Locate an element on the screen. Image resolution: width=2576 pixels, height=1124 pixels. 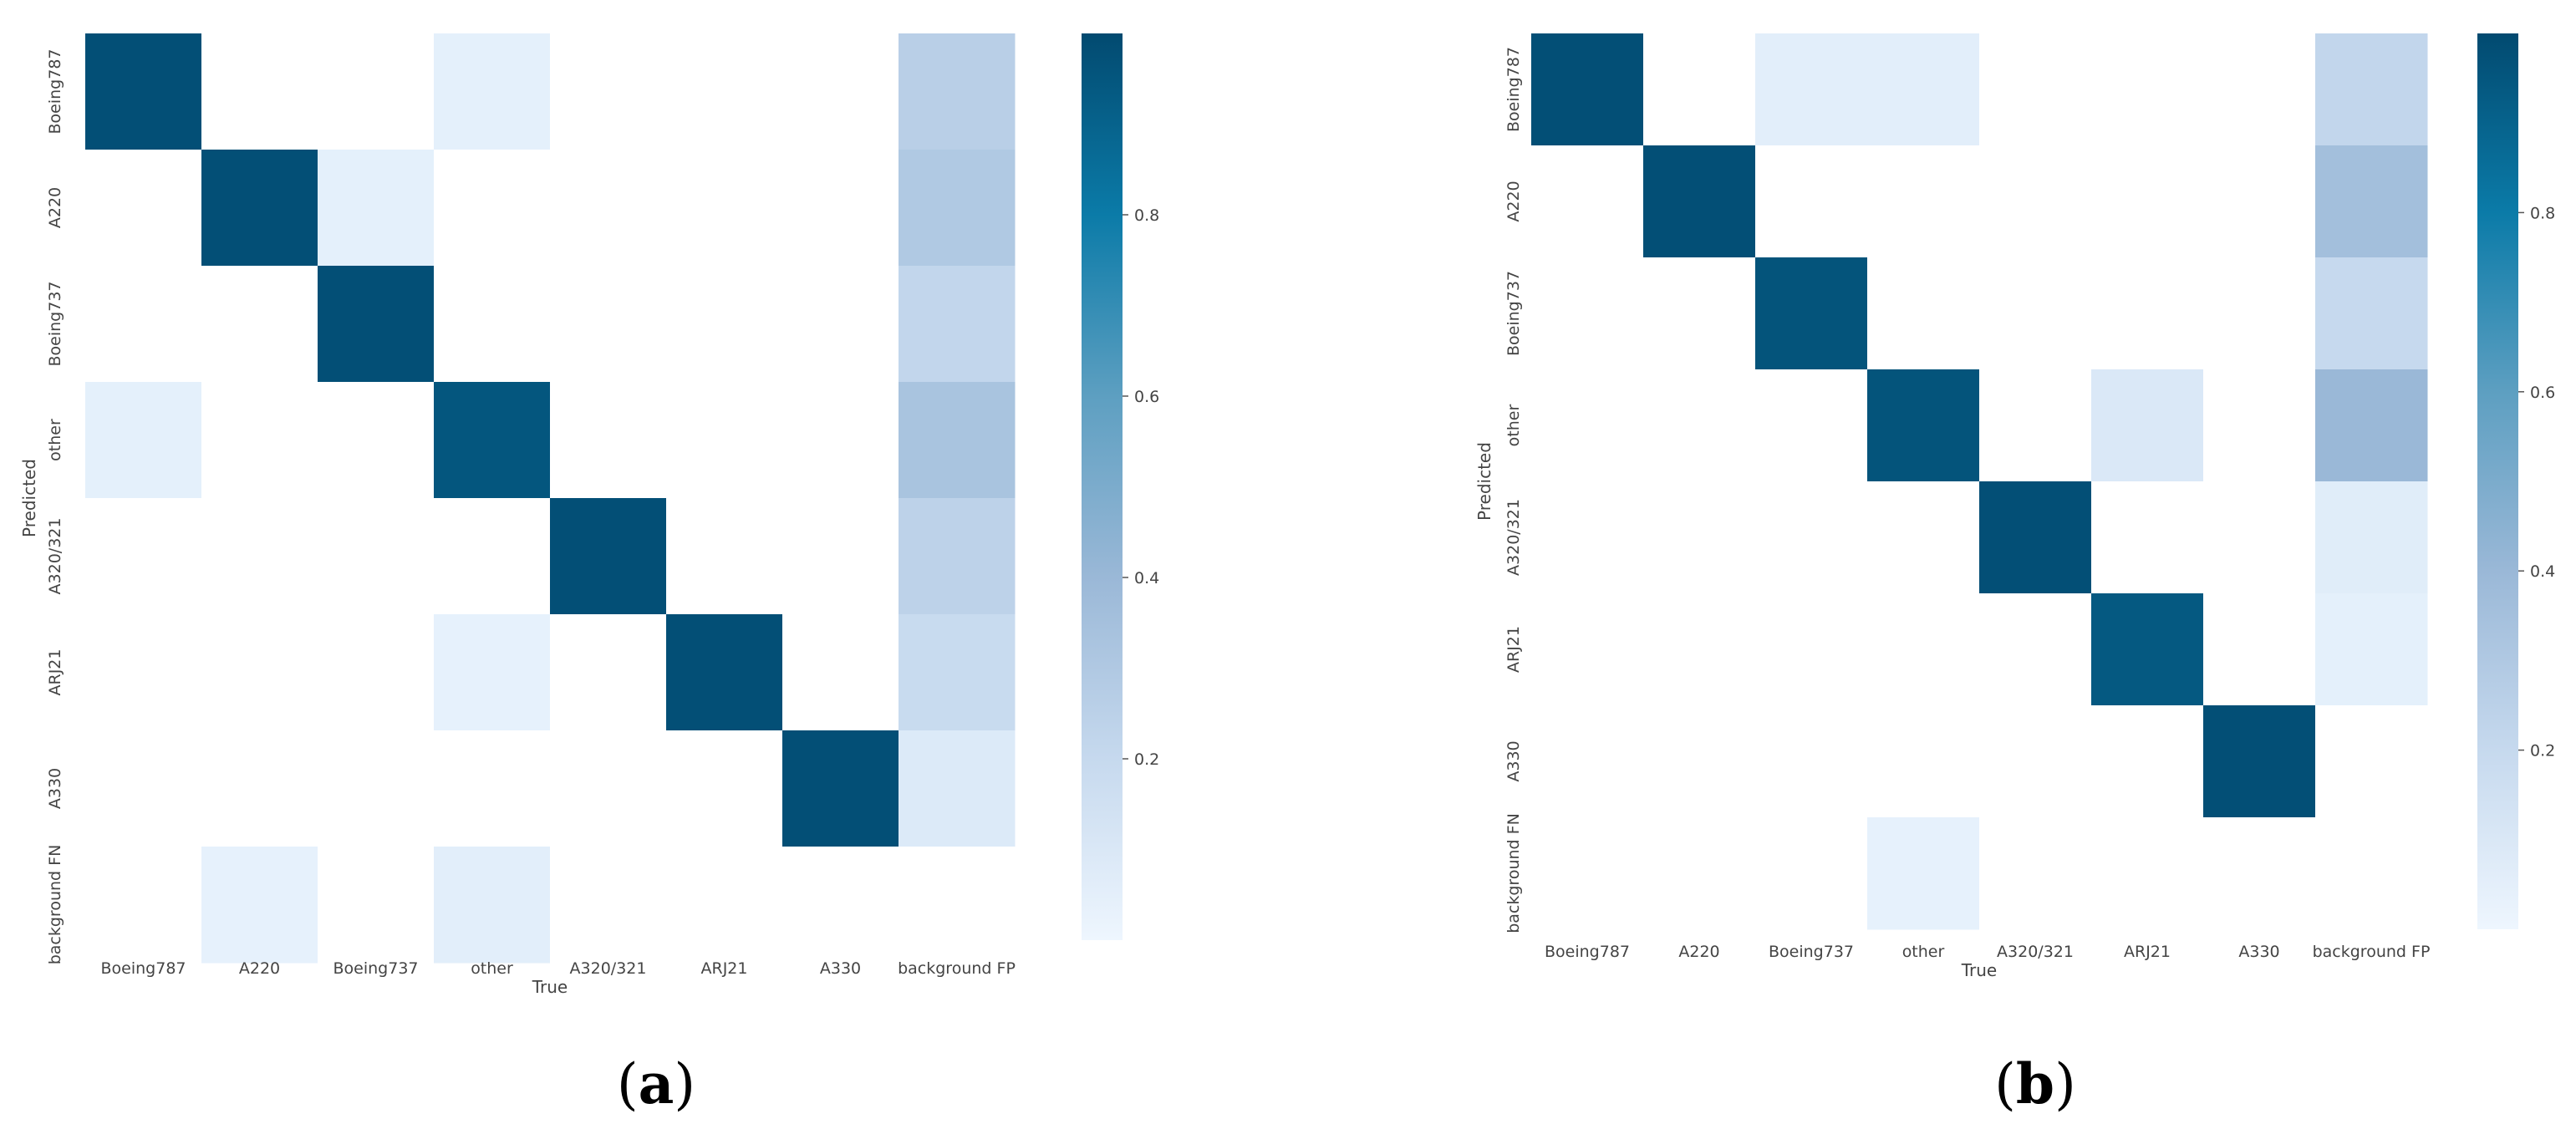
y-tick-label-b-1: A220 is located at coordinates (1513, 201).